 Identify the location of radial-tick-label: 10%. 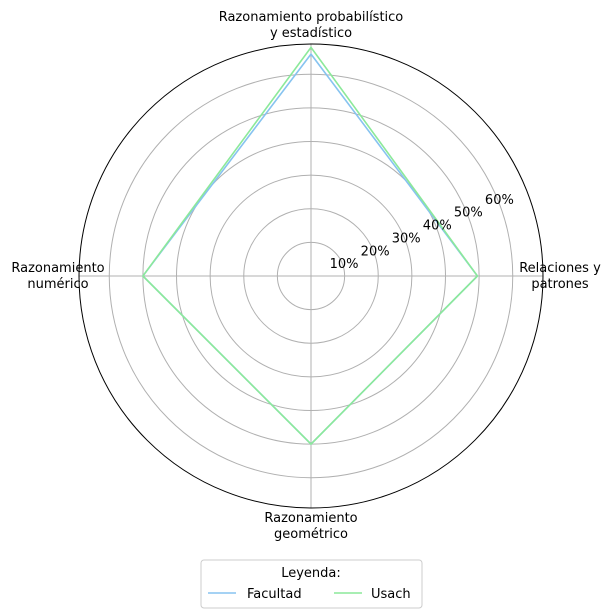
(344, 264).